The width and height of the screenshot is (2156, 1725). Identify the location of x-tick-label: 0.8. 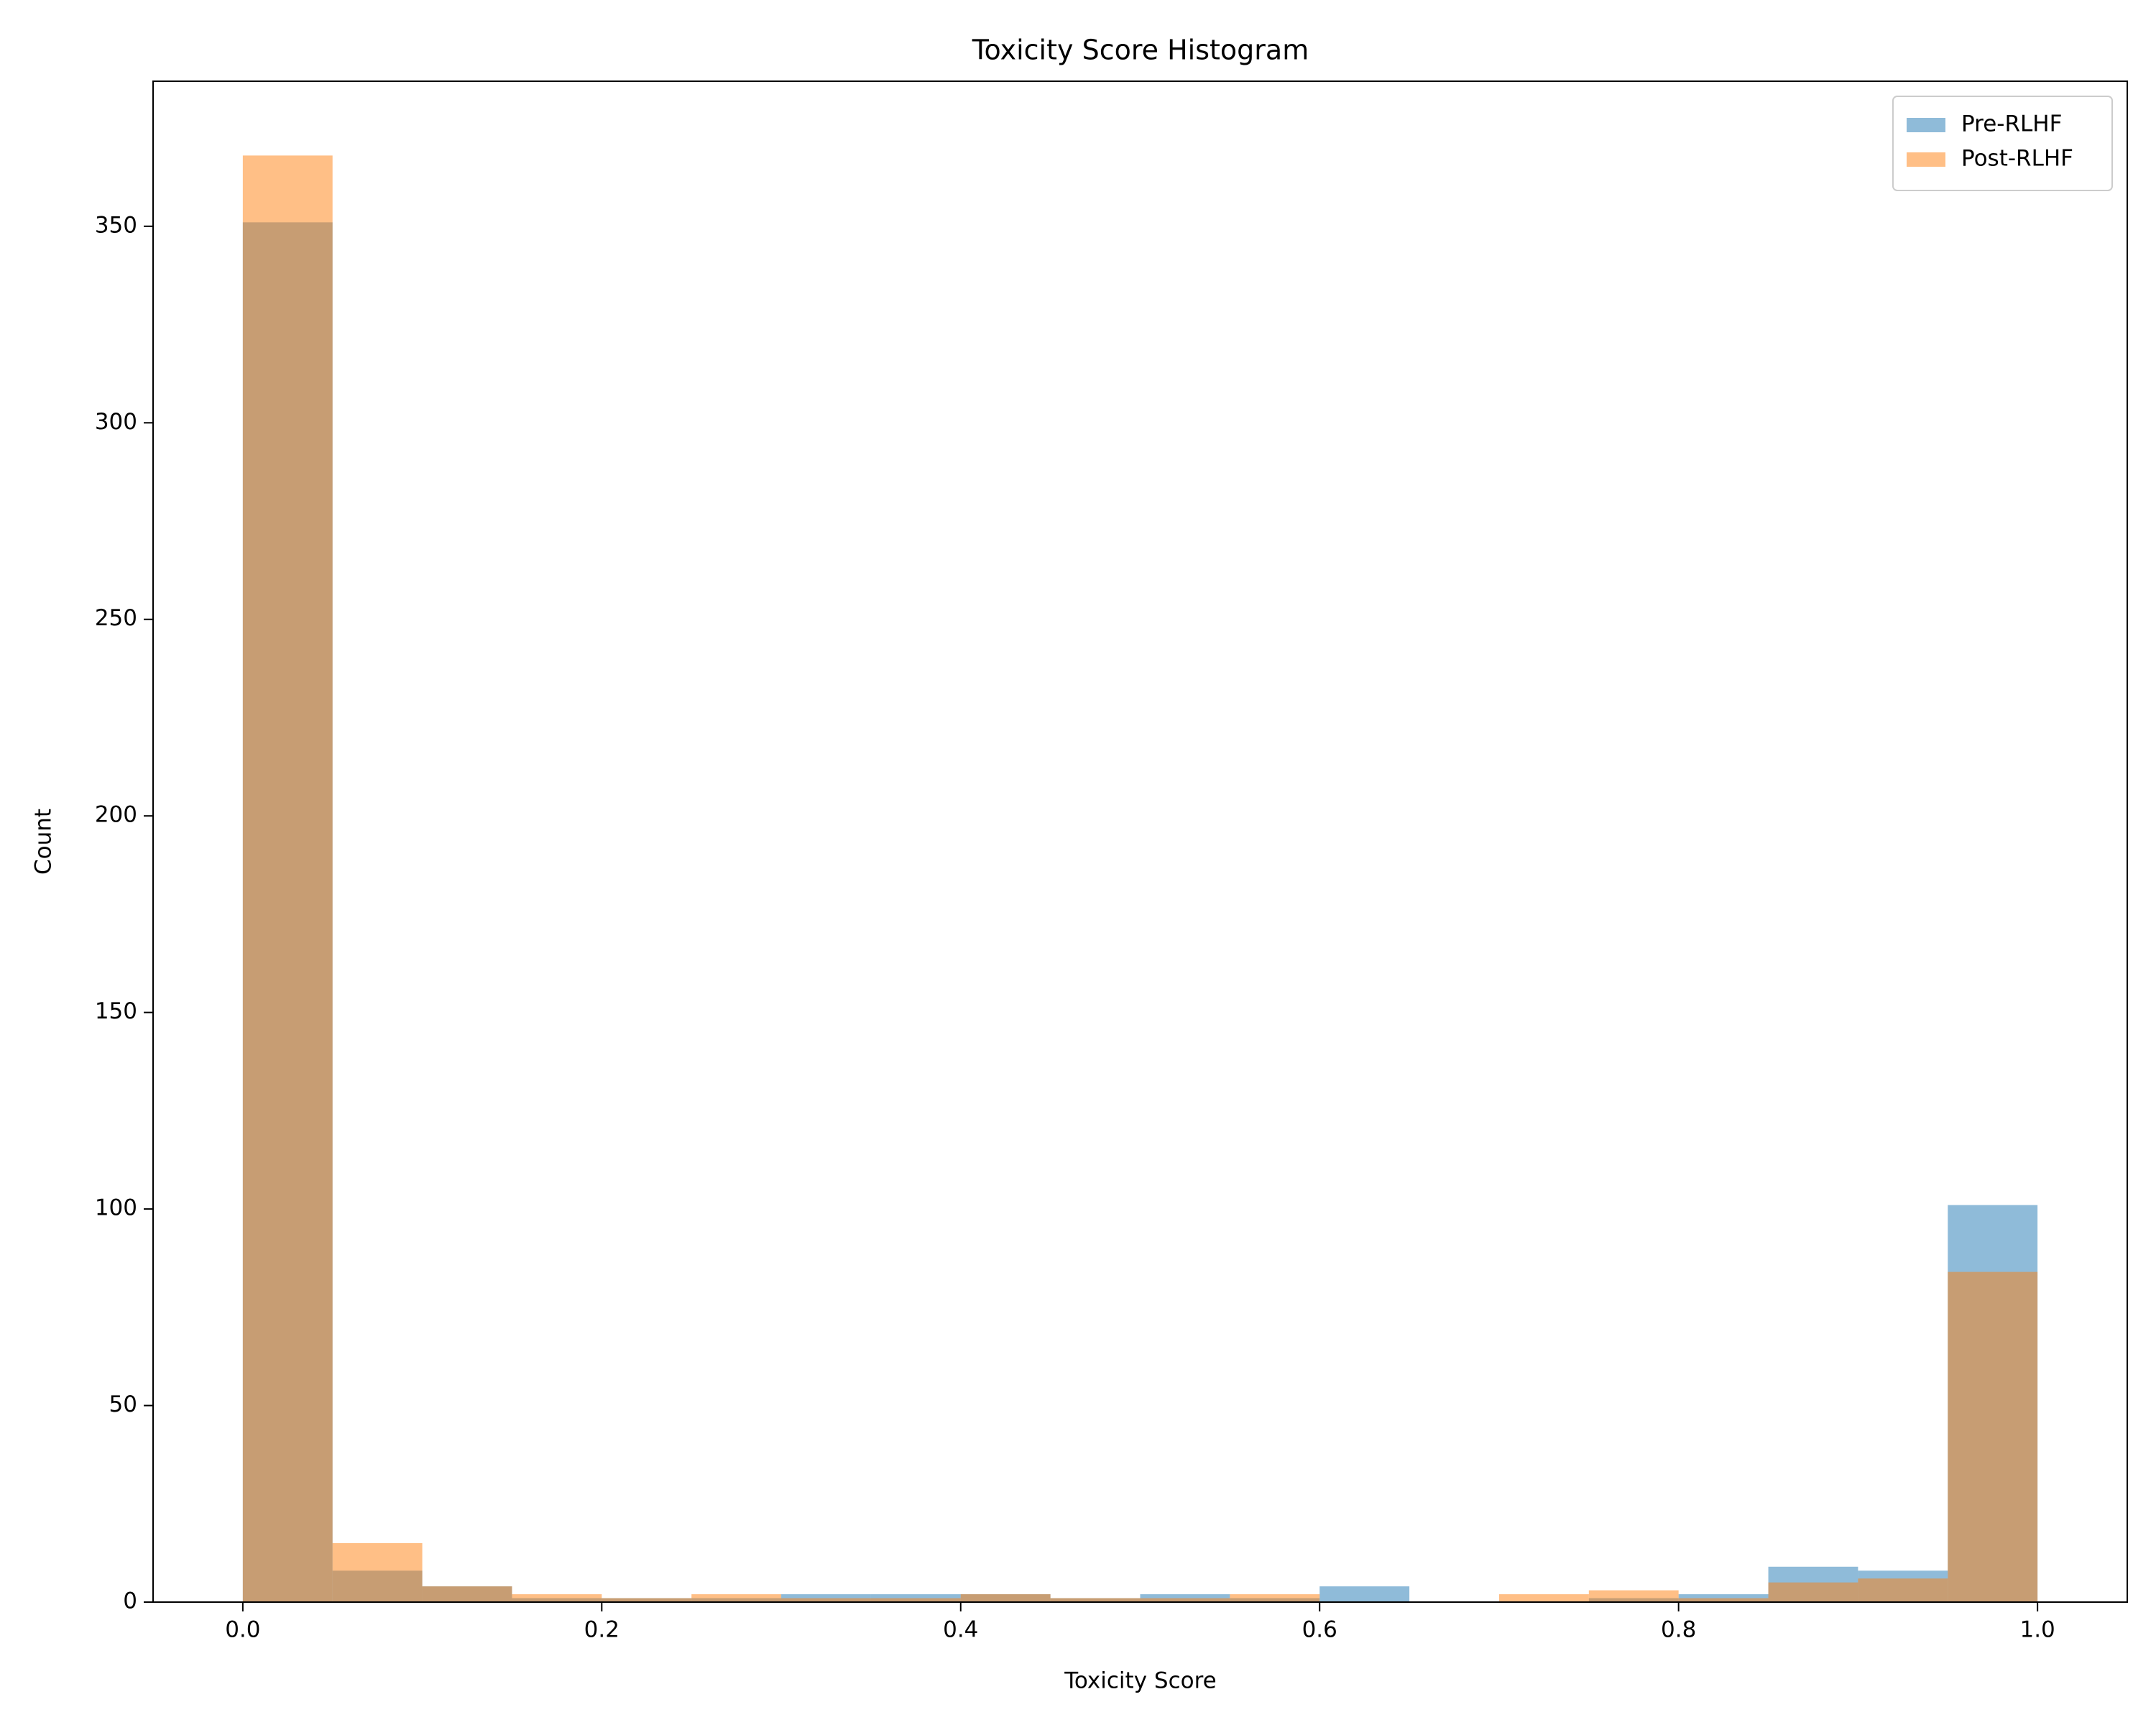
(1678, 1630).